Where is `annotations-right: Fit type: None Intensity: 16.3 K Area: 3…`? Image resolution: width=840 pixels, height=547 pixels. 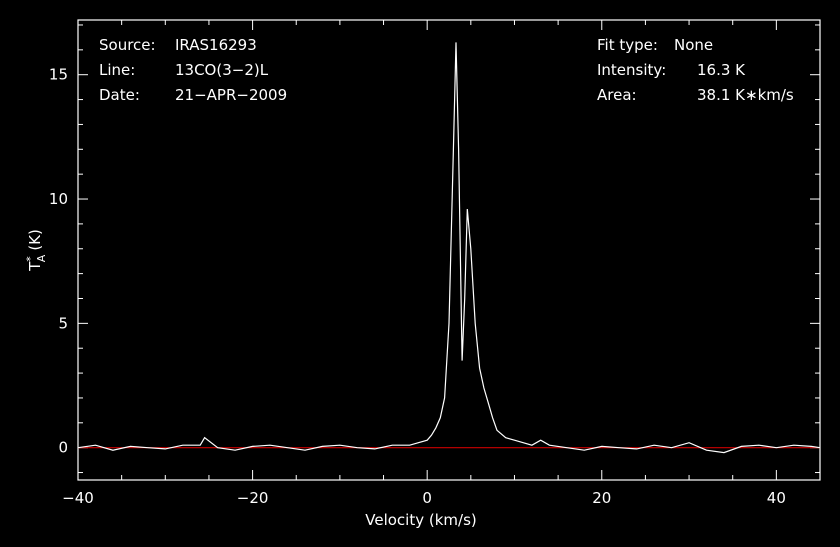 annotations-right: Fit type: None Intensity: 16.3 K Area: 3… is located at coordinates (695, 70).